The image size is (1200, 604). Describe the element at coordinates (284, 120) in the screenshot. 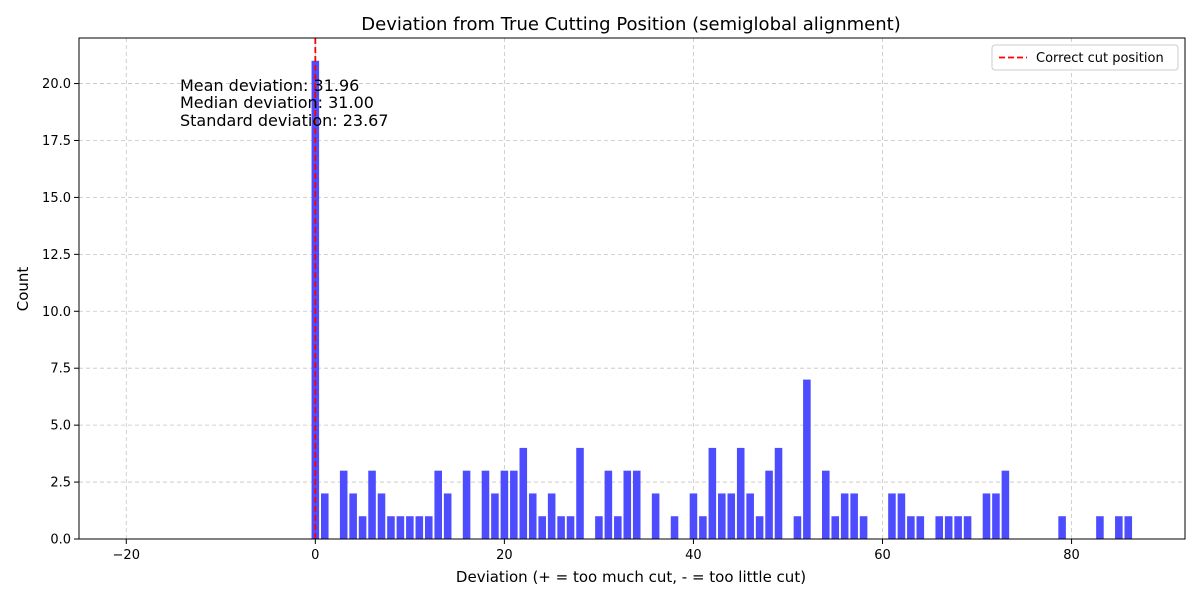

I see `std-deviation-text: Standard deviation: 23.67` at that location.